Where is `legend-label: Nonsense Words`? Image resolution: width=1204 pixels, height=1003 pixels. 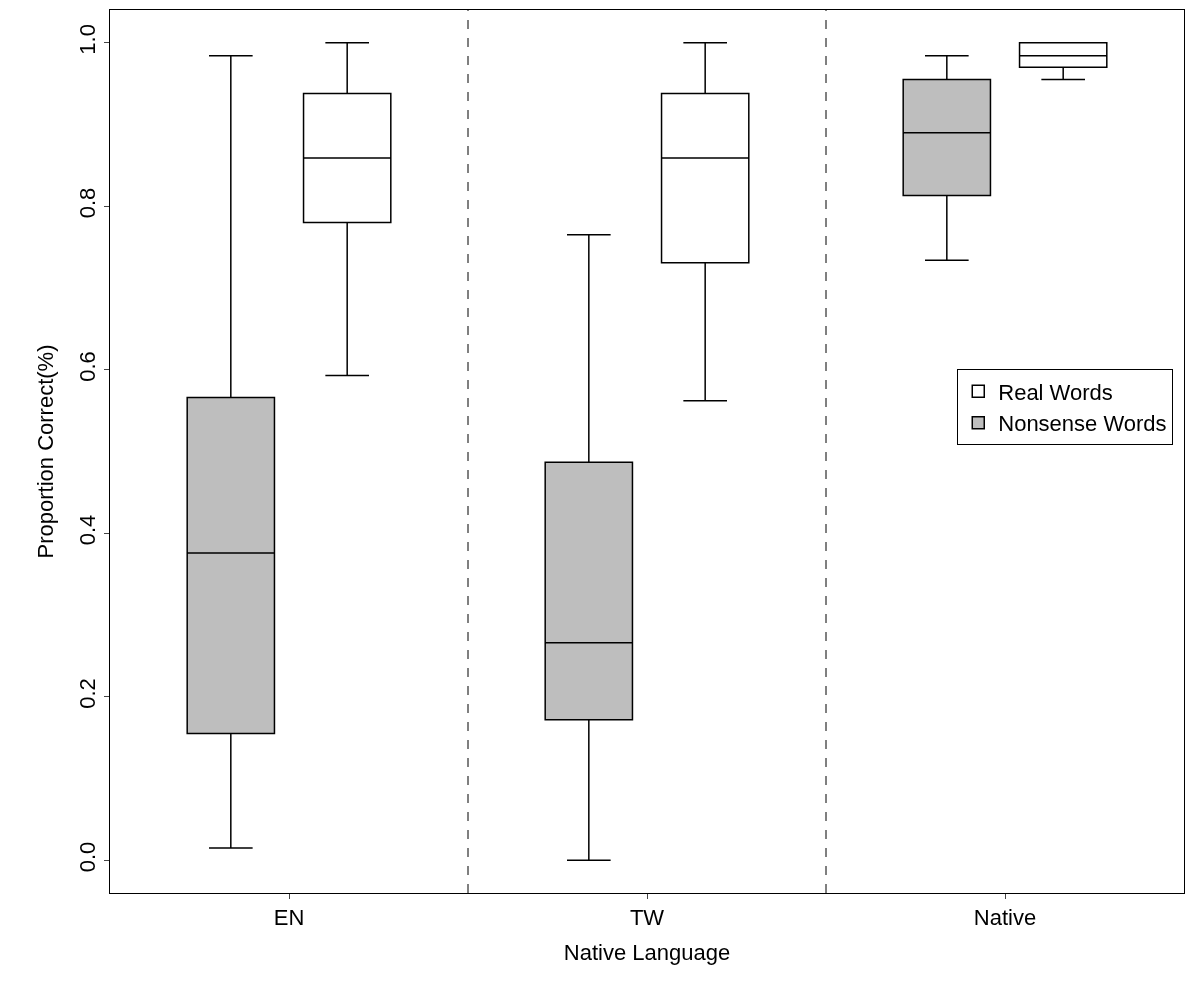 legend-label: Nonsense Words is located at coordinates (1082, 424).